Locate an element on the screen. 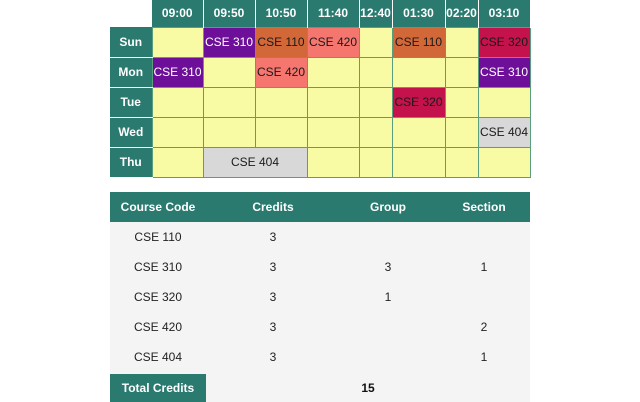 This screenshot has height=402, width=640. total-credits-label: Total Credits is located at coordinates (158, 388).